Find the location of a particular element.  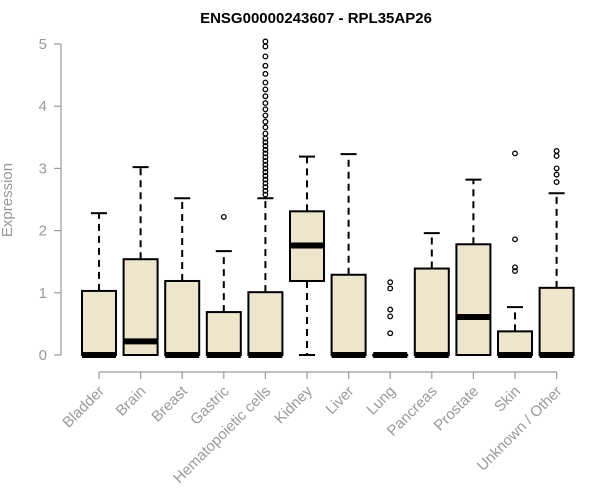

y-tick-label: 3 is located at coordinates (43, 168).